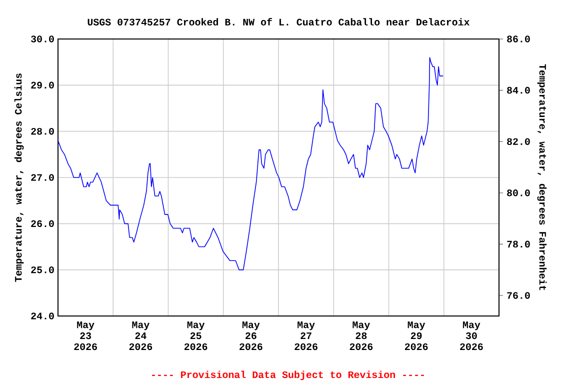 The image size is (576, 384). What do you see at coordinates (42, 85) in the screenshot?
I see `y-tick-label: 29.0` at bounding box center [42, 85].